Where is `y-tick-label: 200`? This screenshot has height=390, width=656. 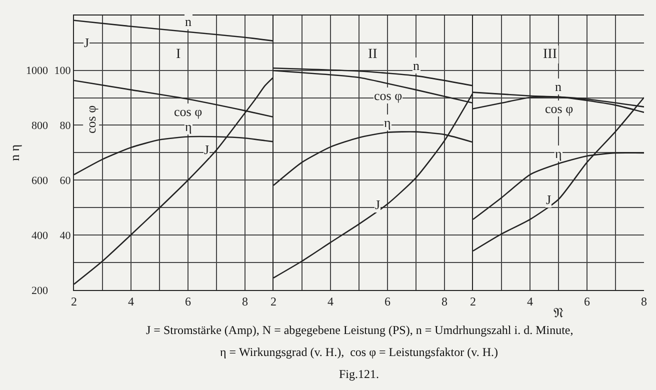 y-tick-label: 200 is located at coordinates (40, 290).